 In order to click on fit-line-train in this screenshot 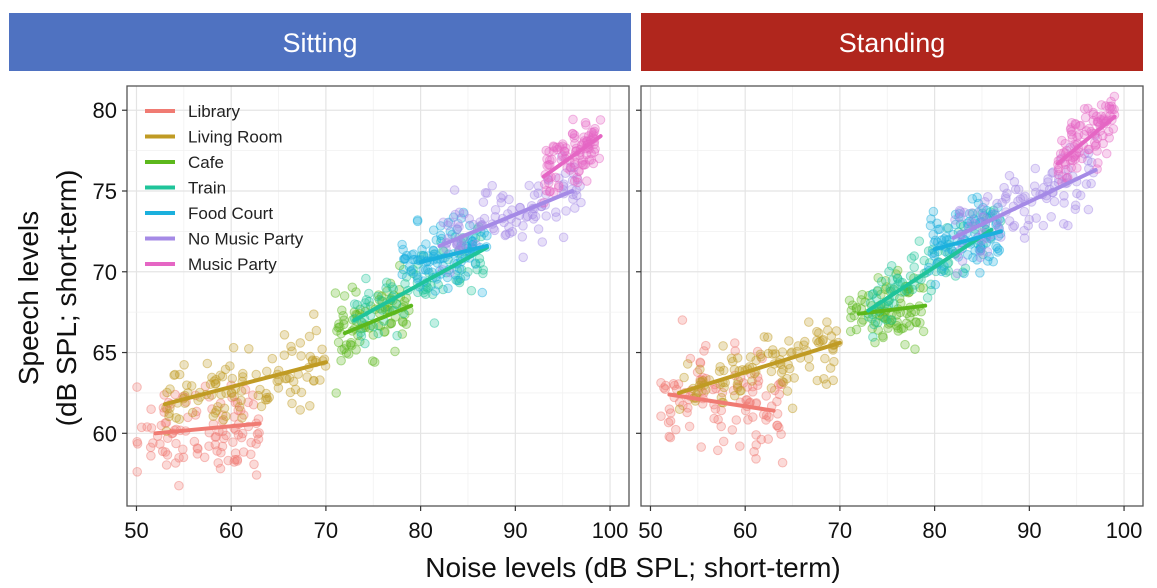, I will do `click(930, 270)`.